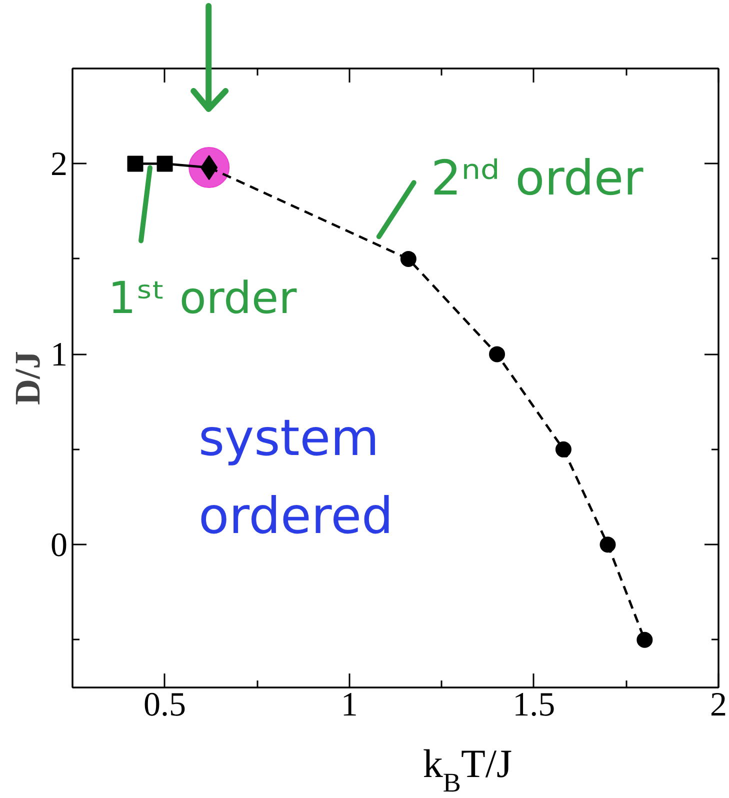 Image resolution: width=729 pixels, height=798 pixels. I want to click on y-tick-label: 1, so click(59, 355).